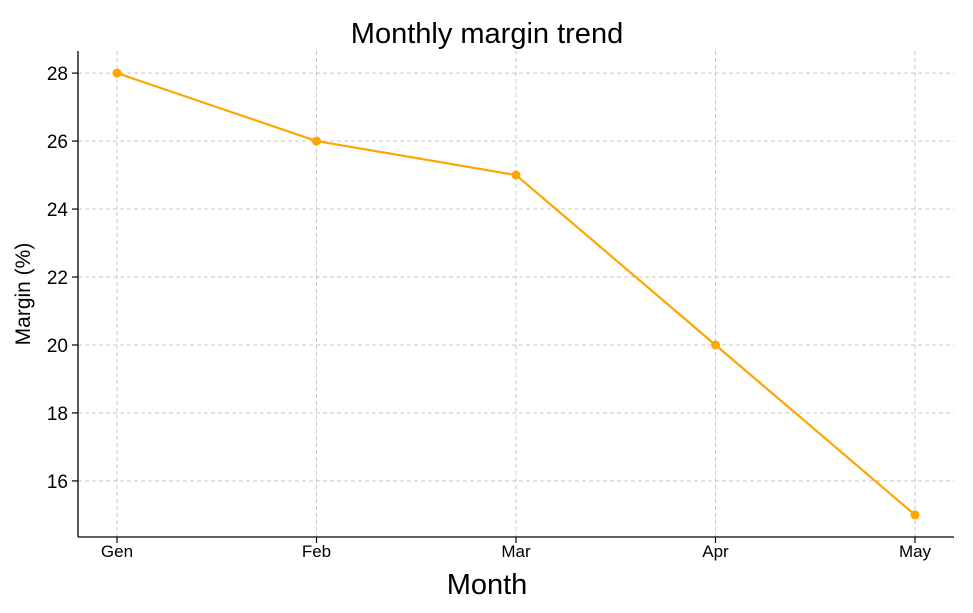 The image size is (973, 613). Describe the element at coordinates (487, 585) in the screenshot. I see `x-axis-label: Month` at that location.